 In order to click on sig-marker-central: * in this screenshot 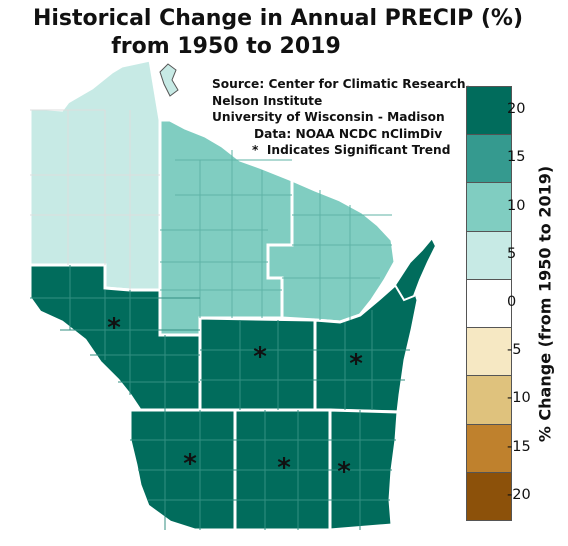, I will do `click(260, 357)`.